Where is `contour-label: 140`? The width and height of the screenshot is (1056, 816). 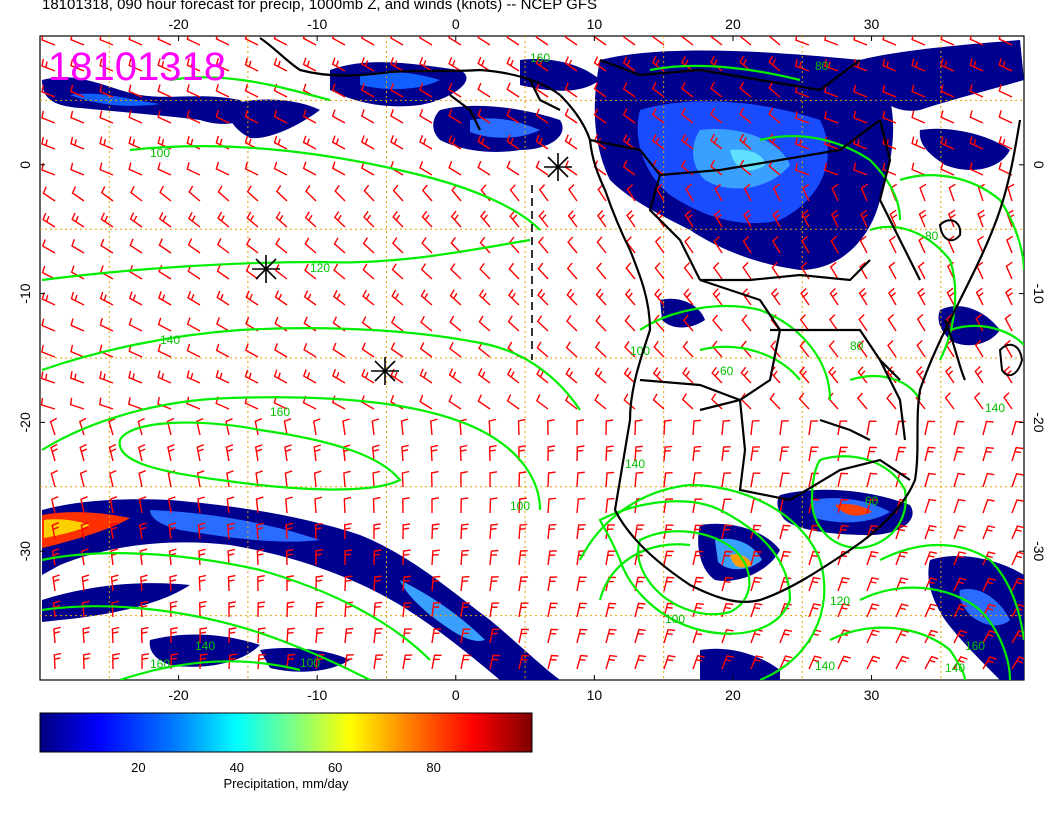 contour-label: 140 is located at coordinates (825, 666).